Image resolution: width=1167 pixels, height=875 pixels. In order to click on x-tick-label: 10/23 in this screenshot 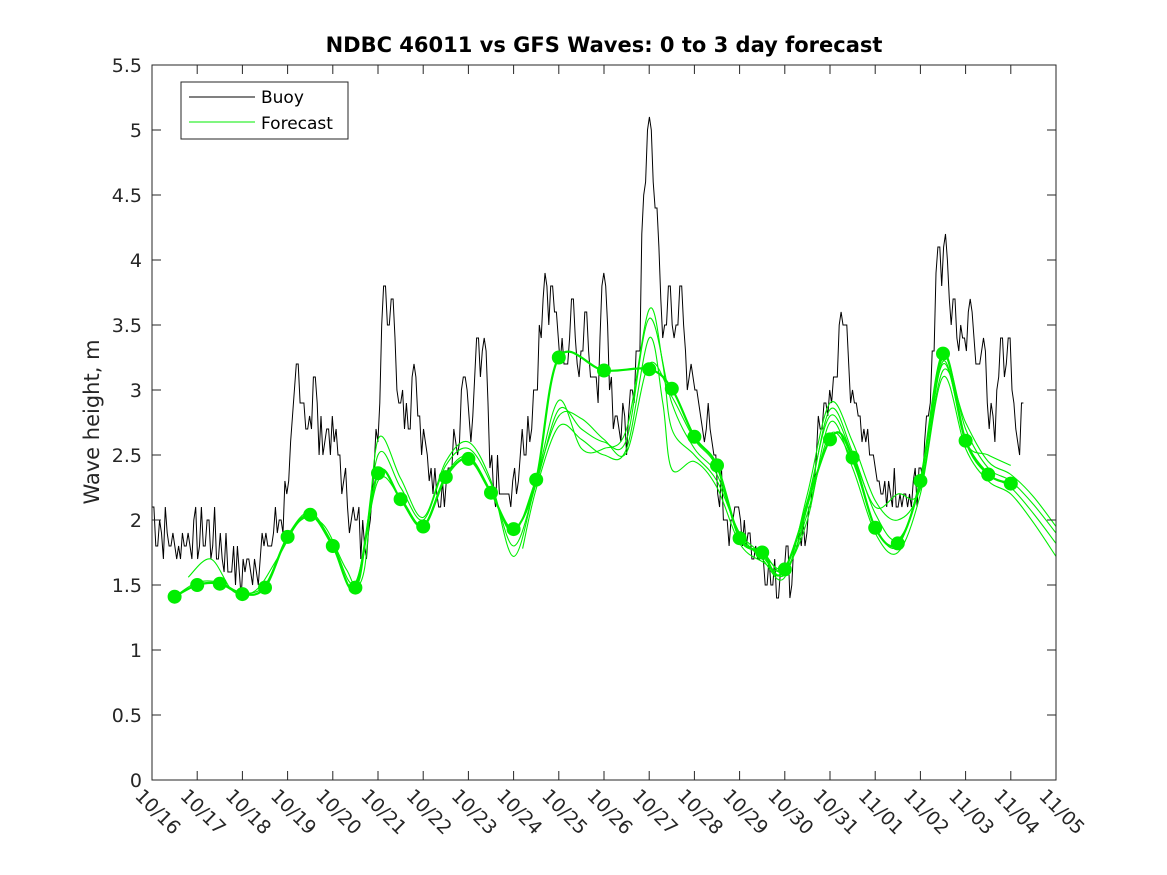, I will do `click(474, 812)`.